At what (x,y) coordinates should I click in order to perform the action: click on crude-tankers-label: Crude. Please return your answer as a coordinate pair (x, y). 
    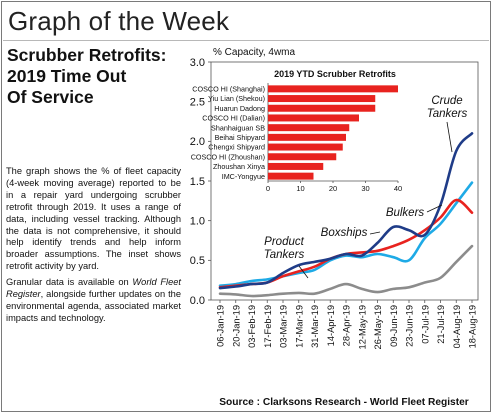
    Looking at the image, I should click on (446, 101).